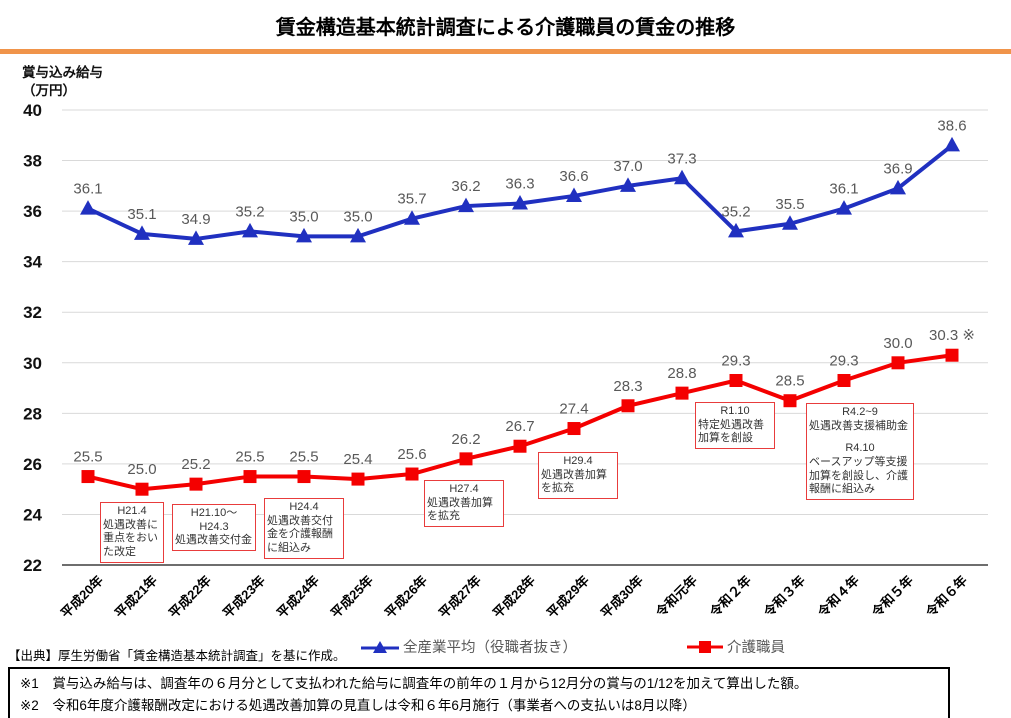 This screenshot has width=1011, height=718. What do you see at coordinates (756, 648) in the screenshot?
I see `legend-label-care-worker: 介護職員` at bounding box center [756, 648].